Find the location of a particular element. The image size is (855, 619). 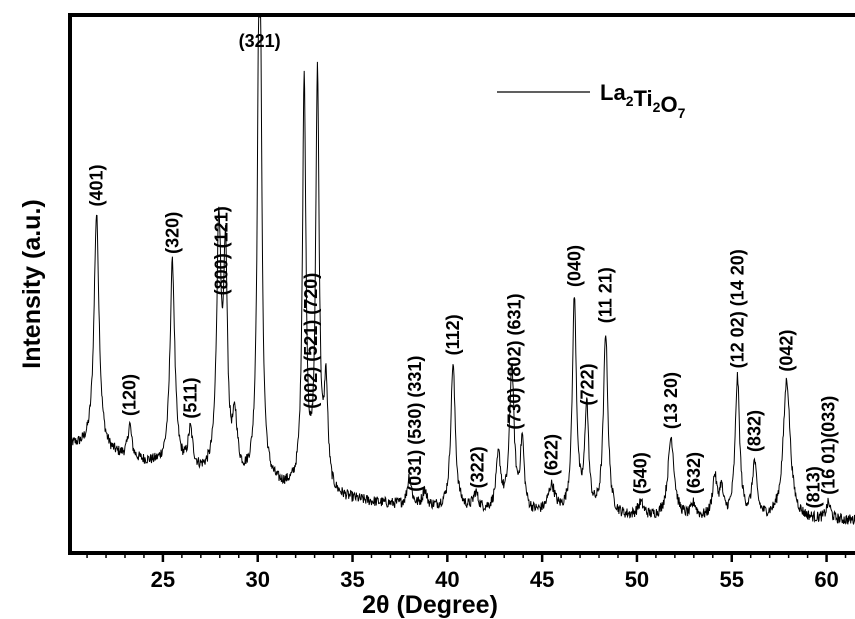

x-tick-label: 60 is located at coordinates (826, 579).